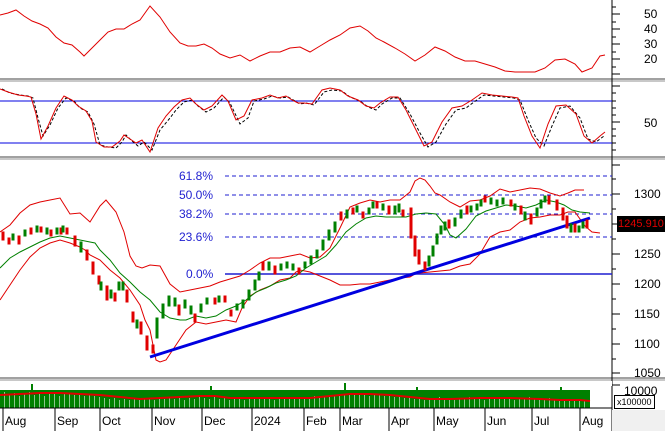 The image size is (665, 431). I want to click on fib-label: 23.6%, so click(196, 237).